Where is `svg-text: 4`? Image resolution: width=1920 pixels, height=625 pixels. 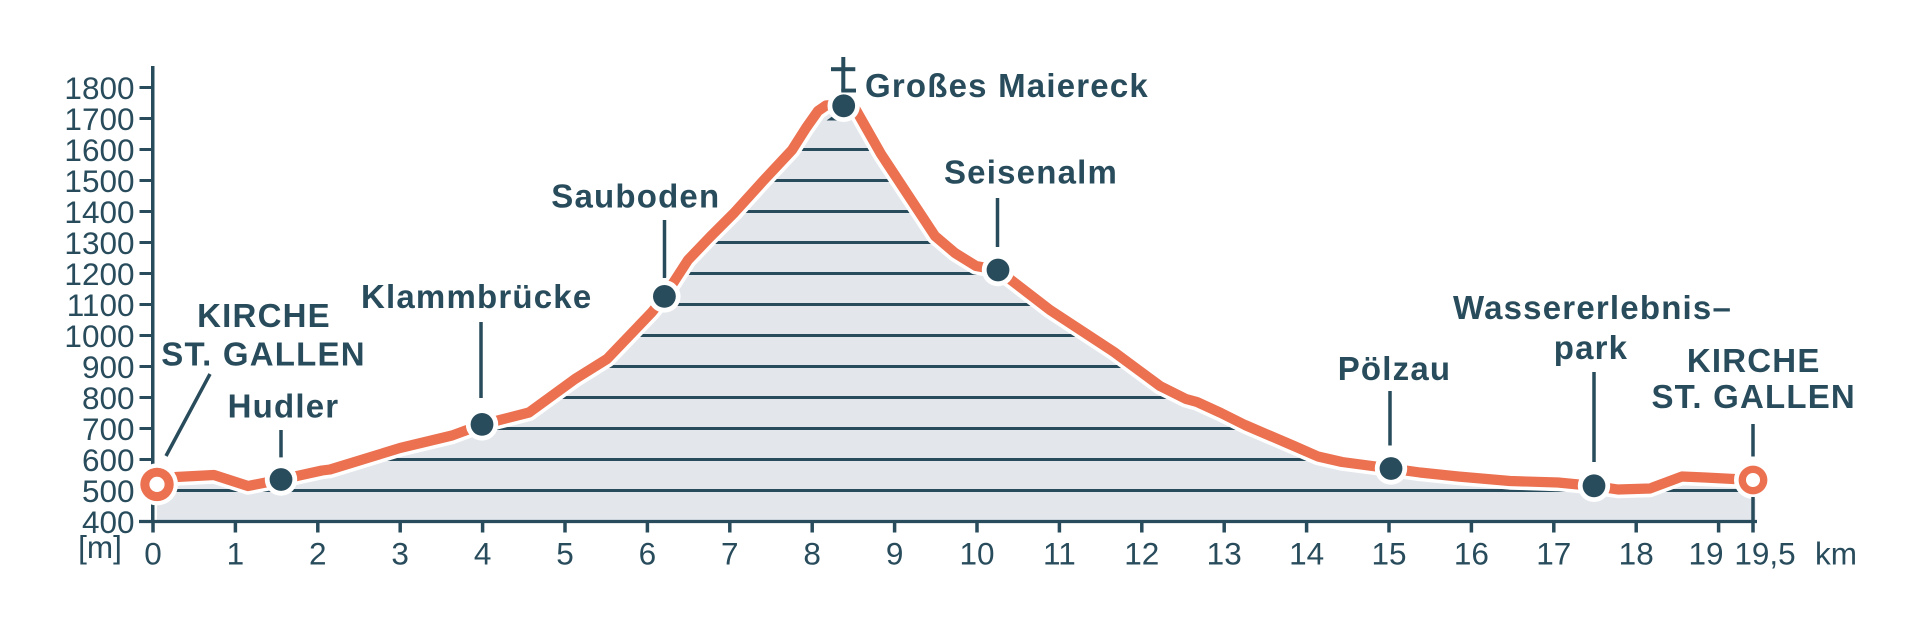 svg-text: 4 is located at coordinates (483, 554).